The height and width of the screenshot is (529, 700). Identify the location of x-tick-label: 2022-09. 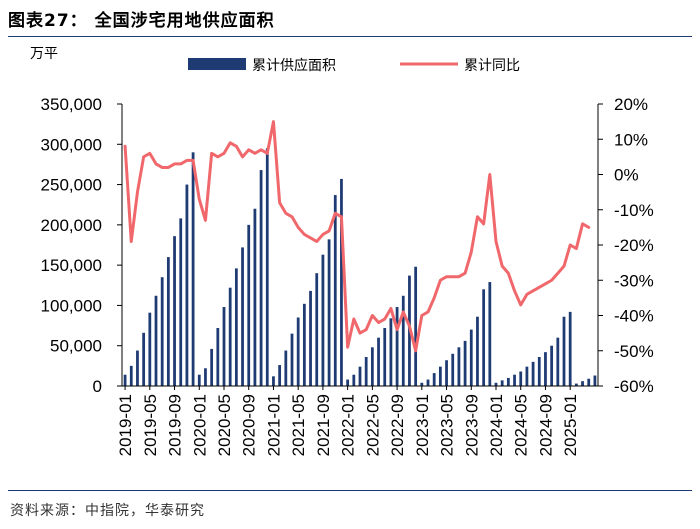
(397, 425).